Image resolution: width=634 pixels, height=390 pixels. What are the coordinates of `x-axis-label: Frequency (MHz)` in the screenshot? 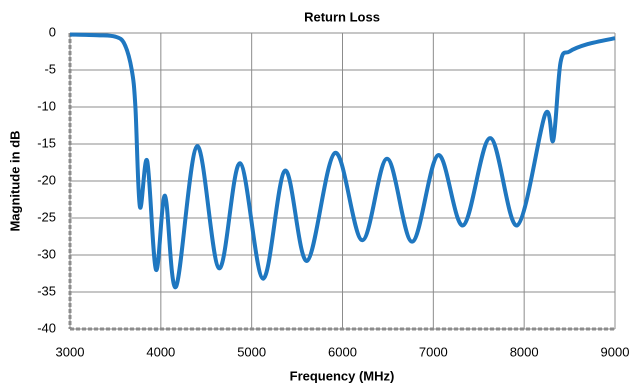 It's located at (342, 375).